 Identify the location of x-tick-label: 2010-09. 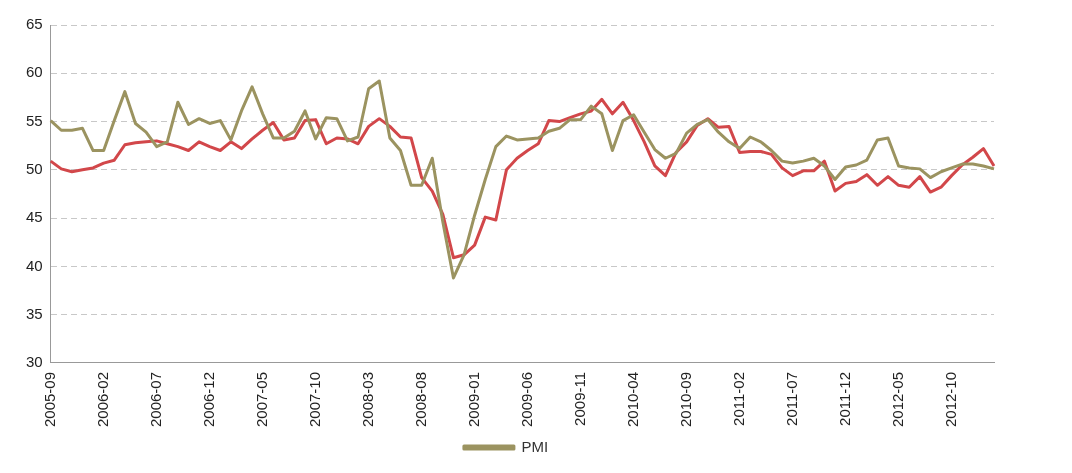
(685, 399).